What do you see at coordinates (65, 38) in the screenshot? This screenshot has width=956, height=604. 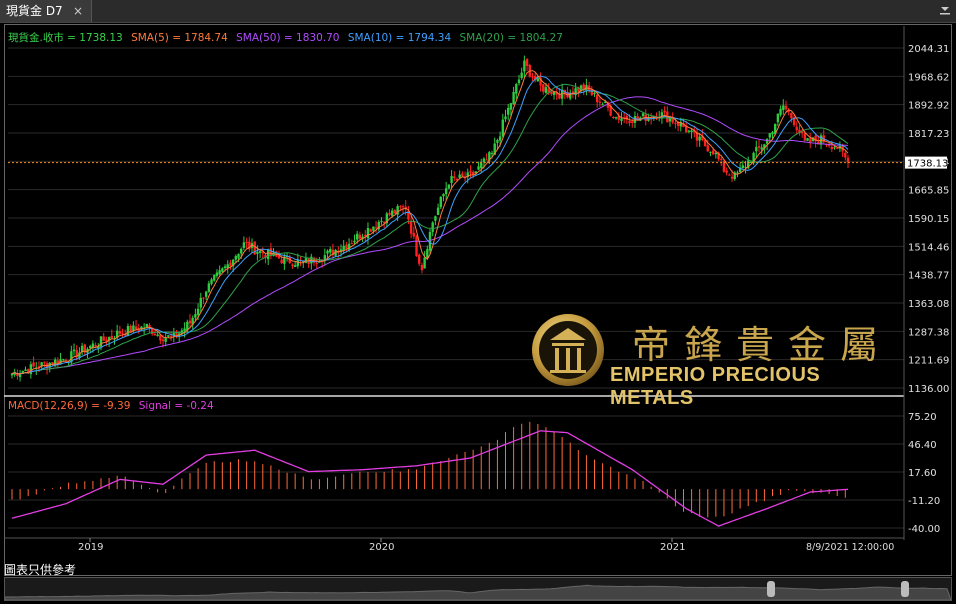 I see `legend-close: 現貨金.收市 = 1738.13` at bounding box center [65, 38].